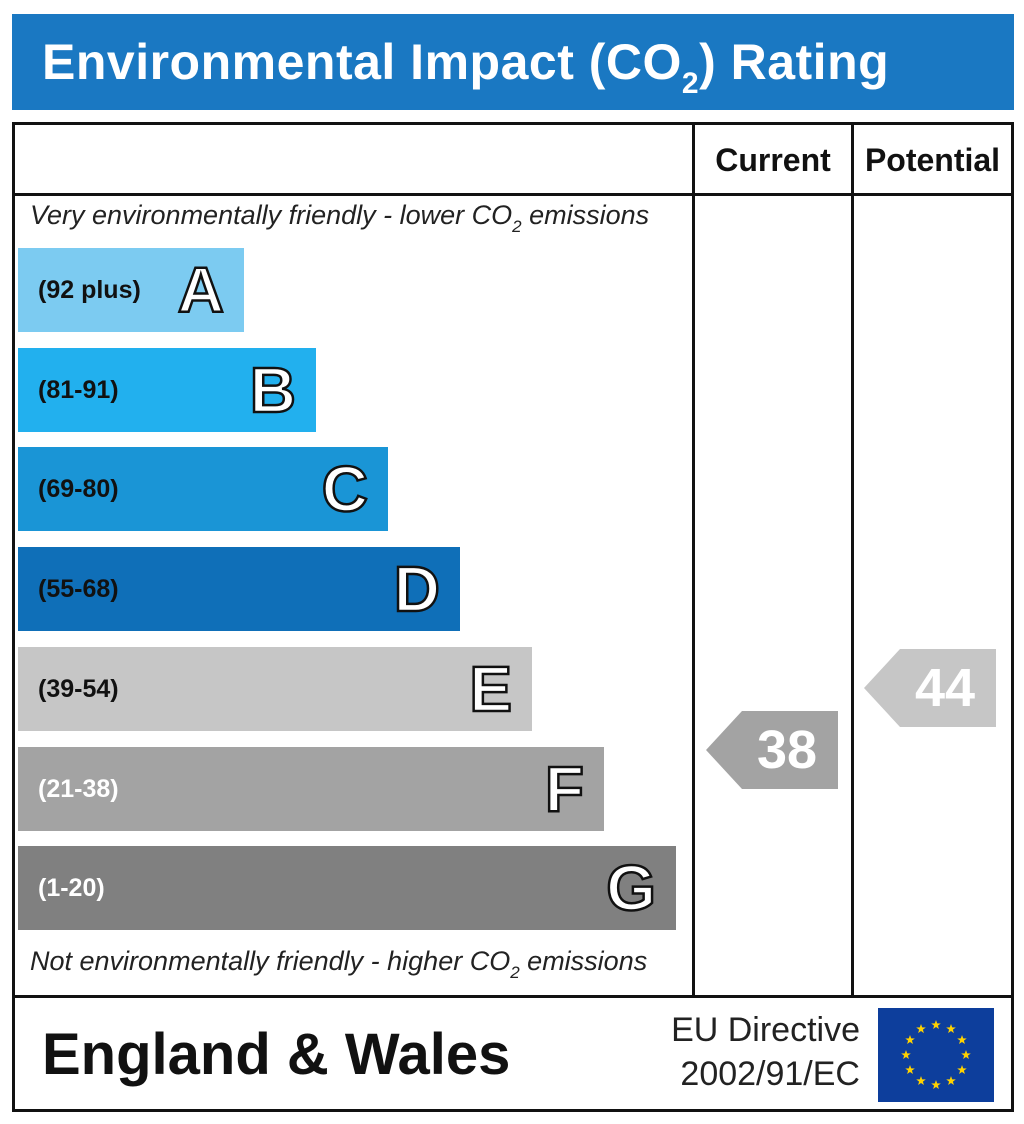 The height and width of the screenshot is (1124, 1024). I want to click on band-d-range: (55-68), so click(78, 589).